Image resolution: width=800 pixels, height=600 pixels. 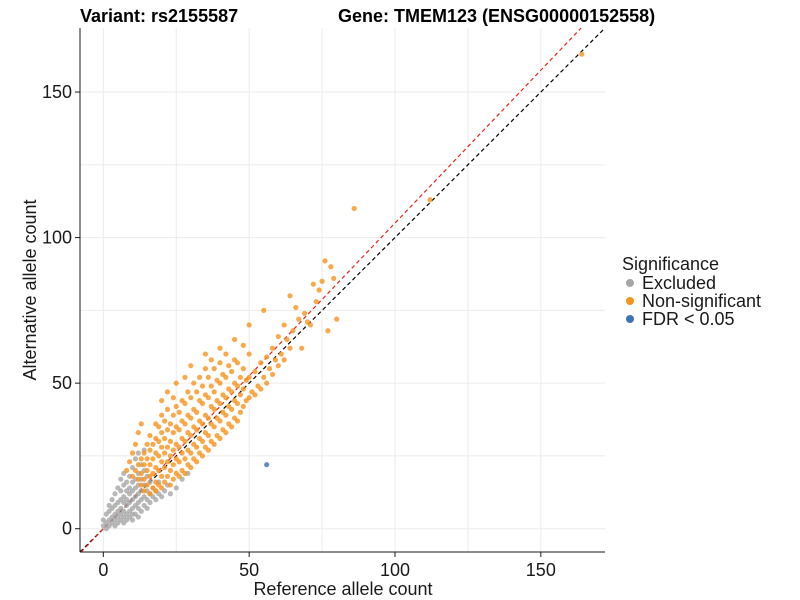 I want to click on x-tick-label: 50, so click(x=249, y=570).